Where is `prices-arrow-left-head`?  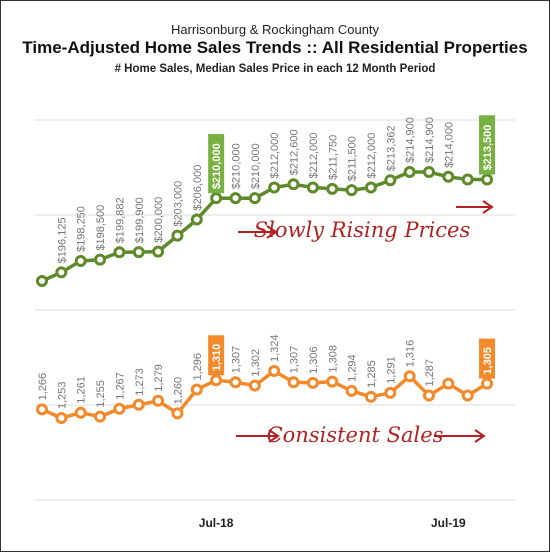
prices-arrow-left-head is located at coordinates (272, 232).